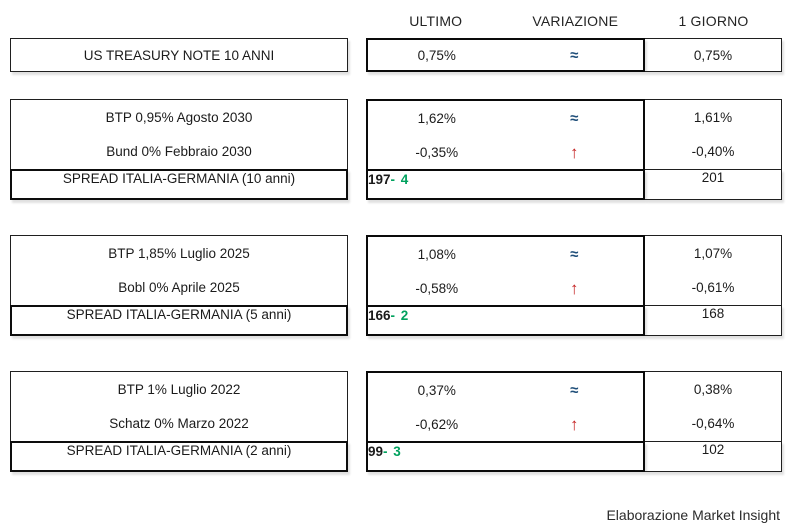 Image resolution: width=794 pixels, height=525 pixels. Describe the element at coordinates (713, 313) in the screenshot. I see `spread-giorno: 168` at that location.